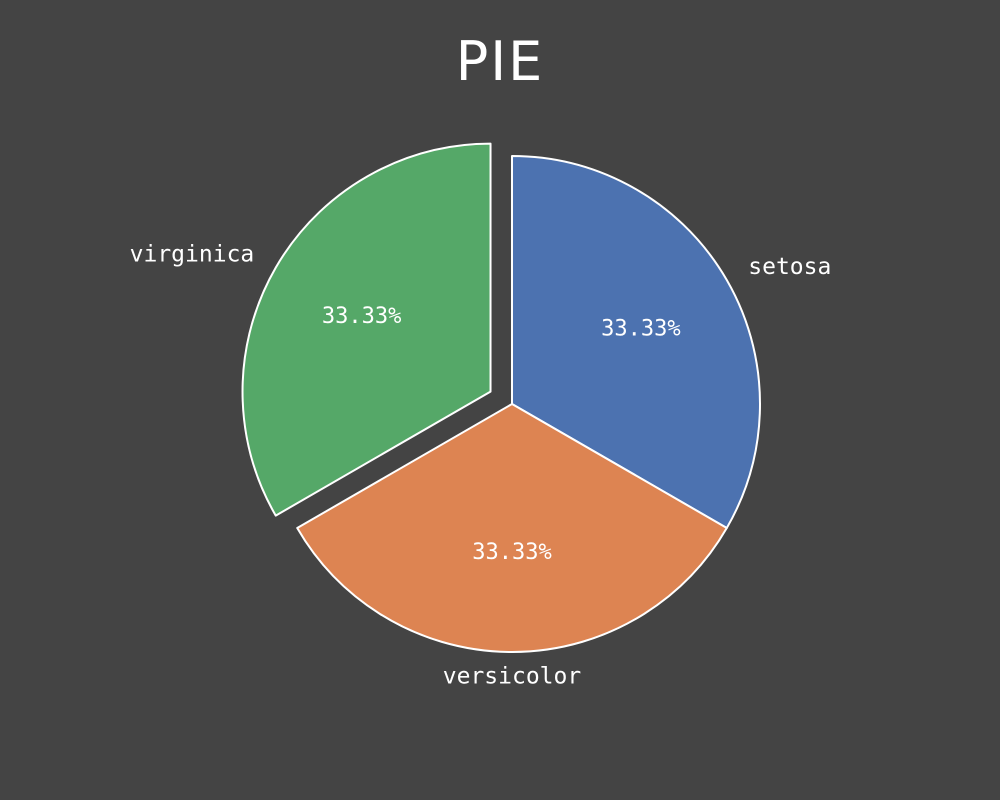  I want to click on pie-slice-setosa, so click(636, 342).